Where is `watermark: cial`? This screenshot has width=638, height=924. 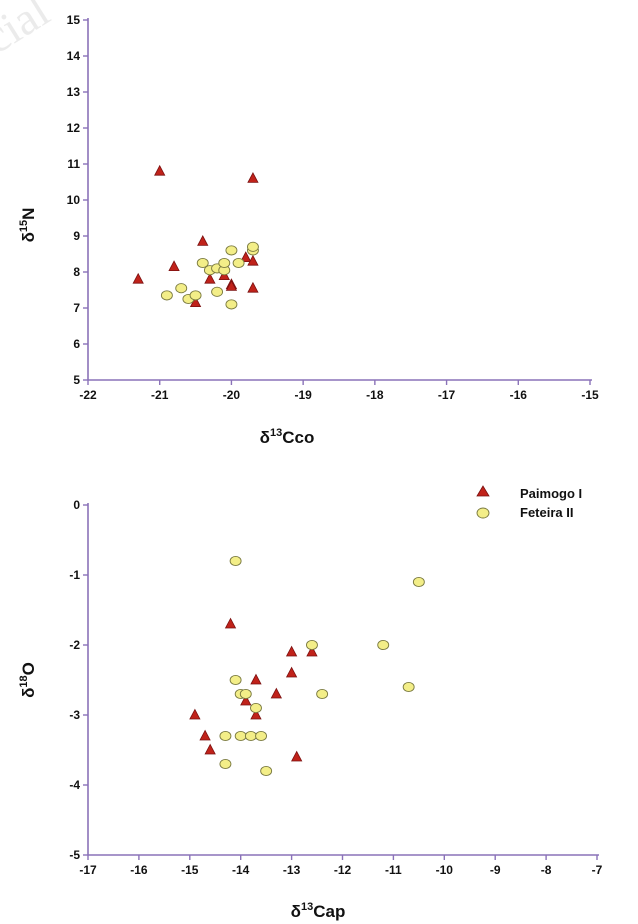
watermark: cial is located at coordinates (29, 31).